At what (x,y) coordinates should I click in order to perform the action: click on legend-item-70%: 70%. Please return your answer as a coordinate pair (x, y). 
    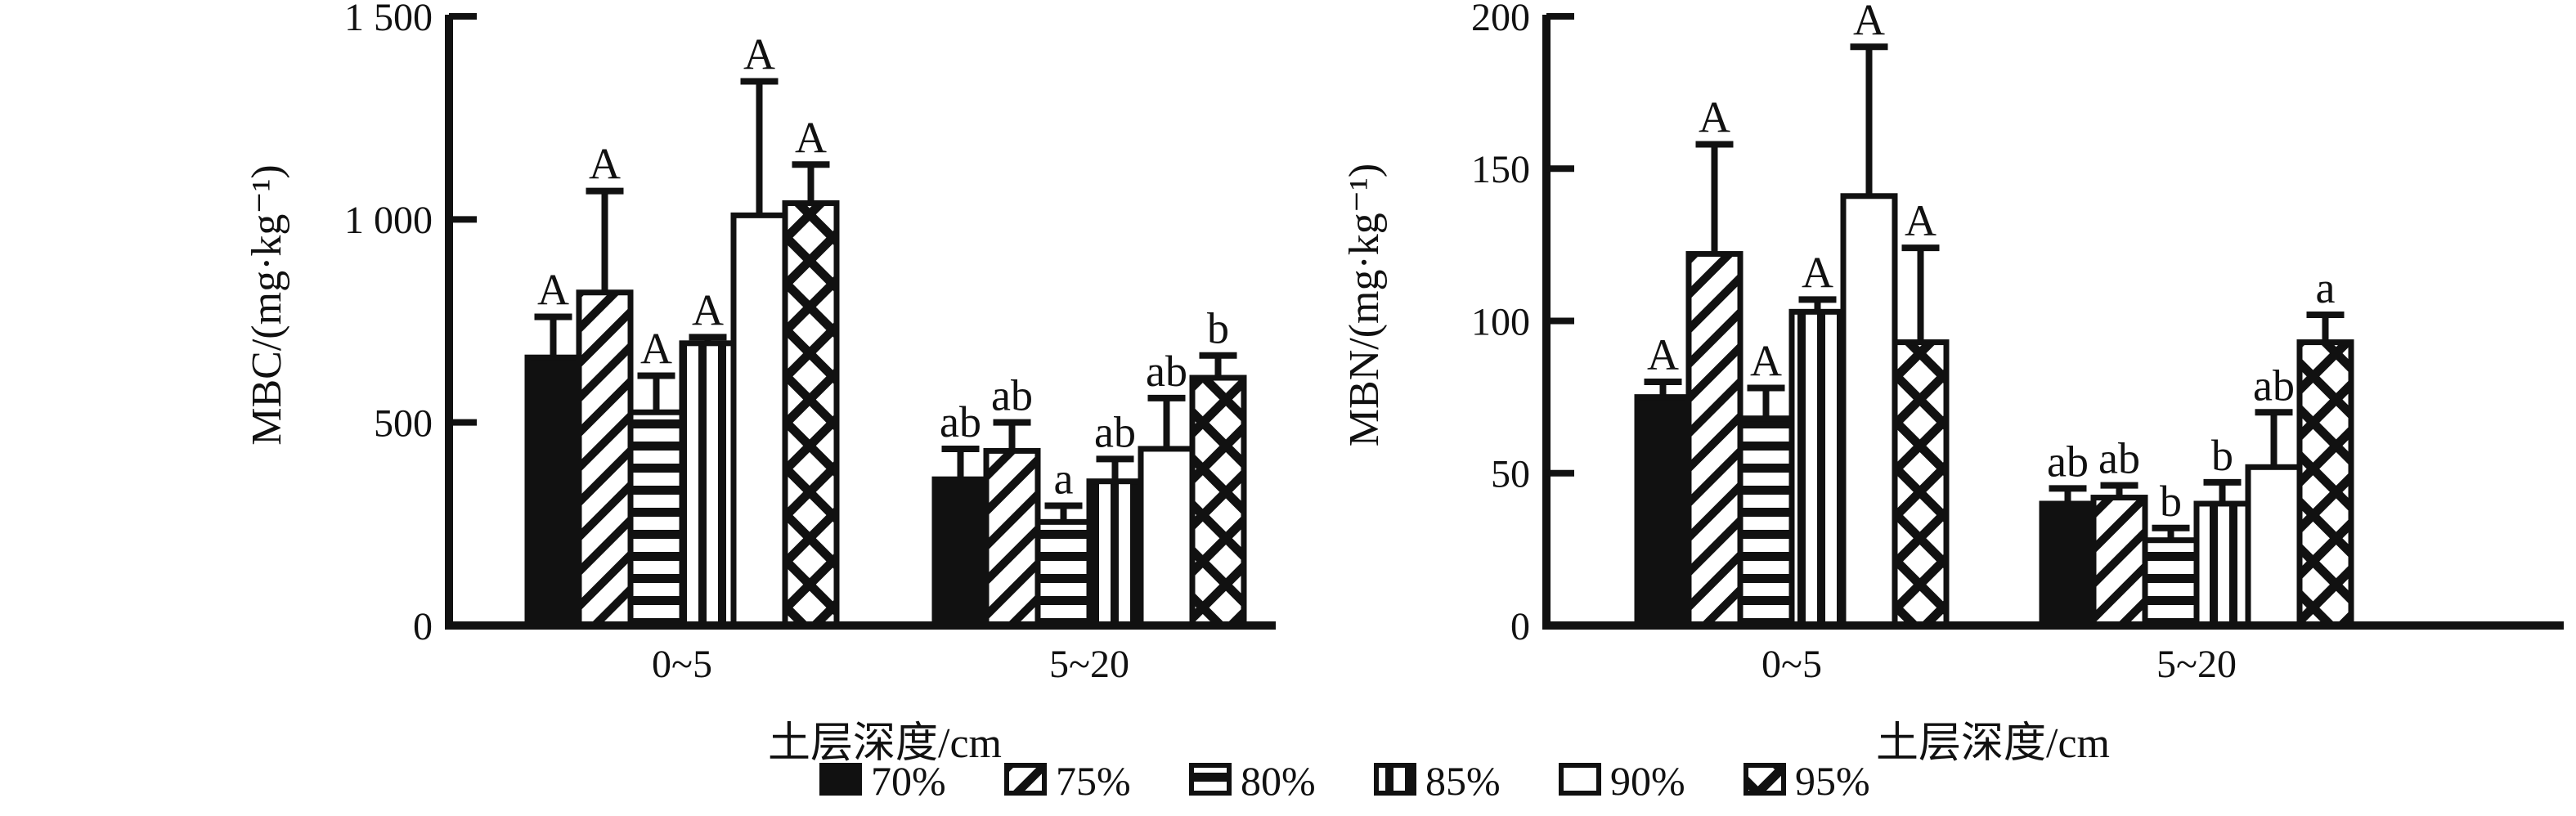
    Looking at the image, I should click on (883, 781).